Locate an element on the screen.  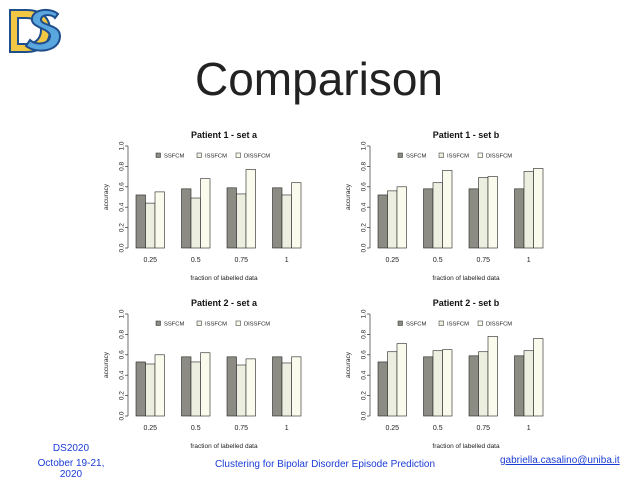
logo-s-shape is located at coordinates (43, 30).